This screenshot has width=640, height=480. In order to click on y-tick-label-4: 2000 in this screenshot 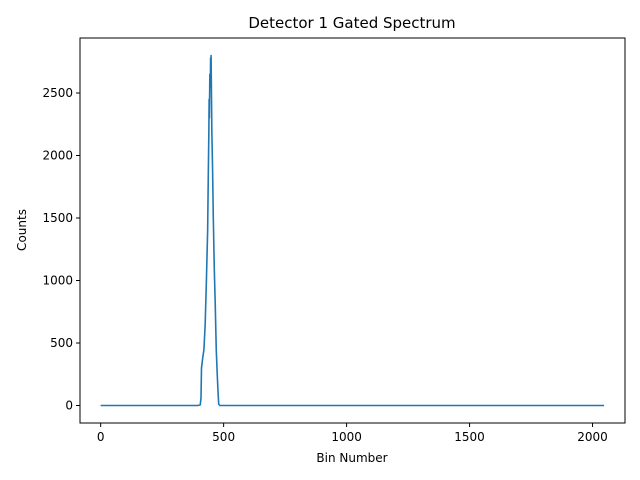, I will do `click(57, 156)`.